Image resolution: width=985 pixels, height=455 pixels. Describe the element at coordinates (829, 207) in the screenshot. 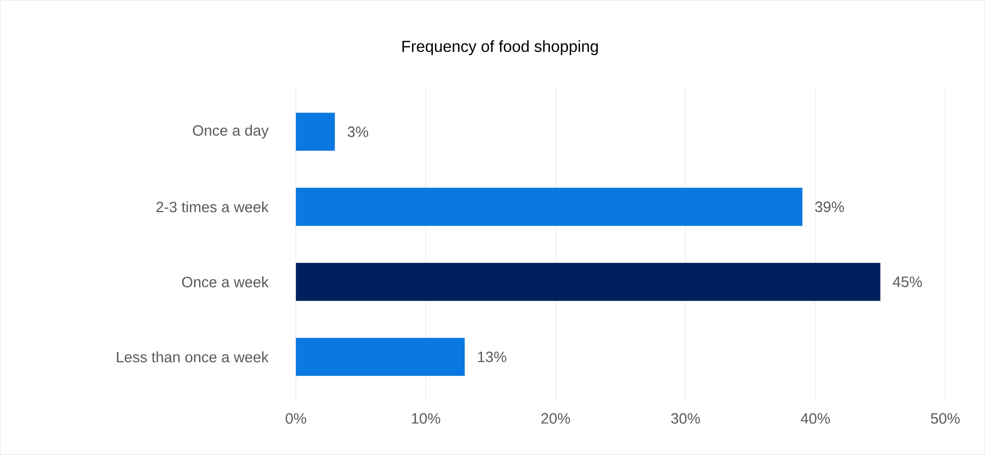

I see `data-label: 39%` at that location.